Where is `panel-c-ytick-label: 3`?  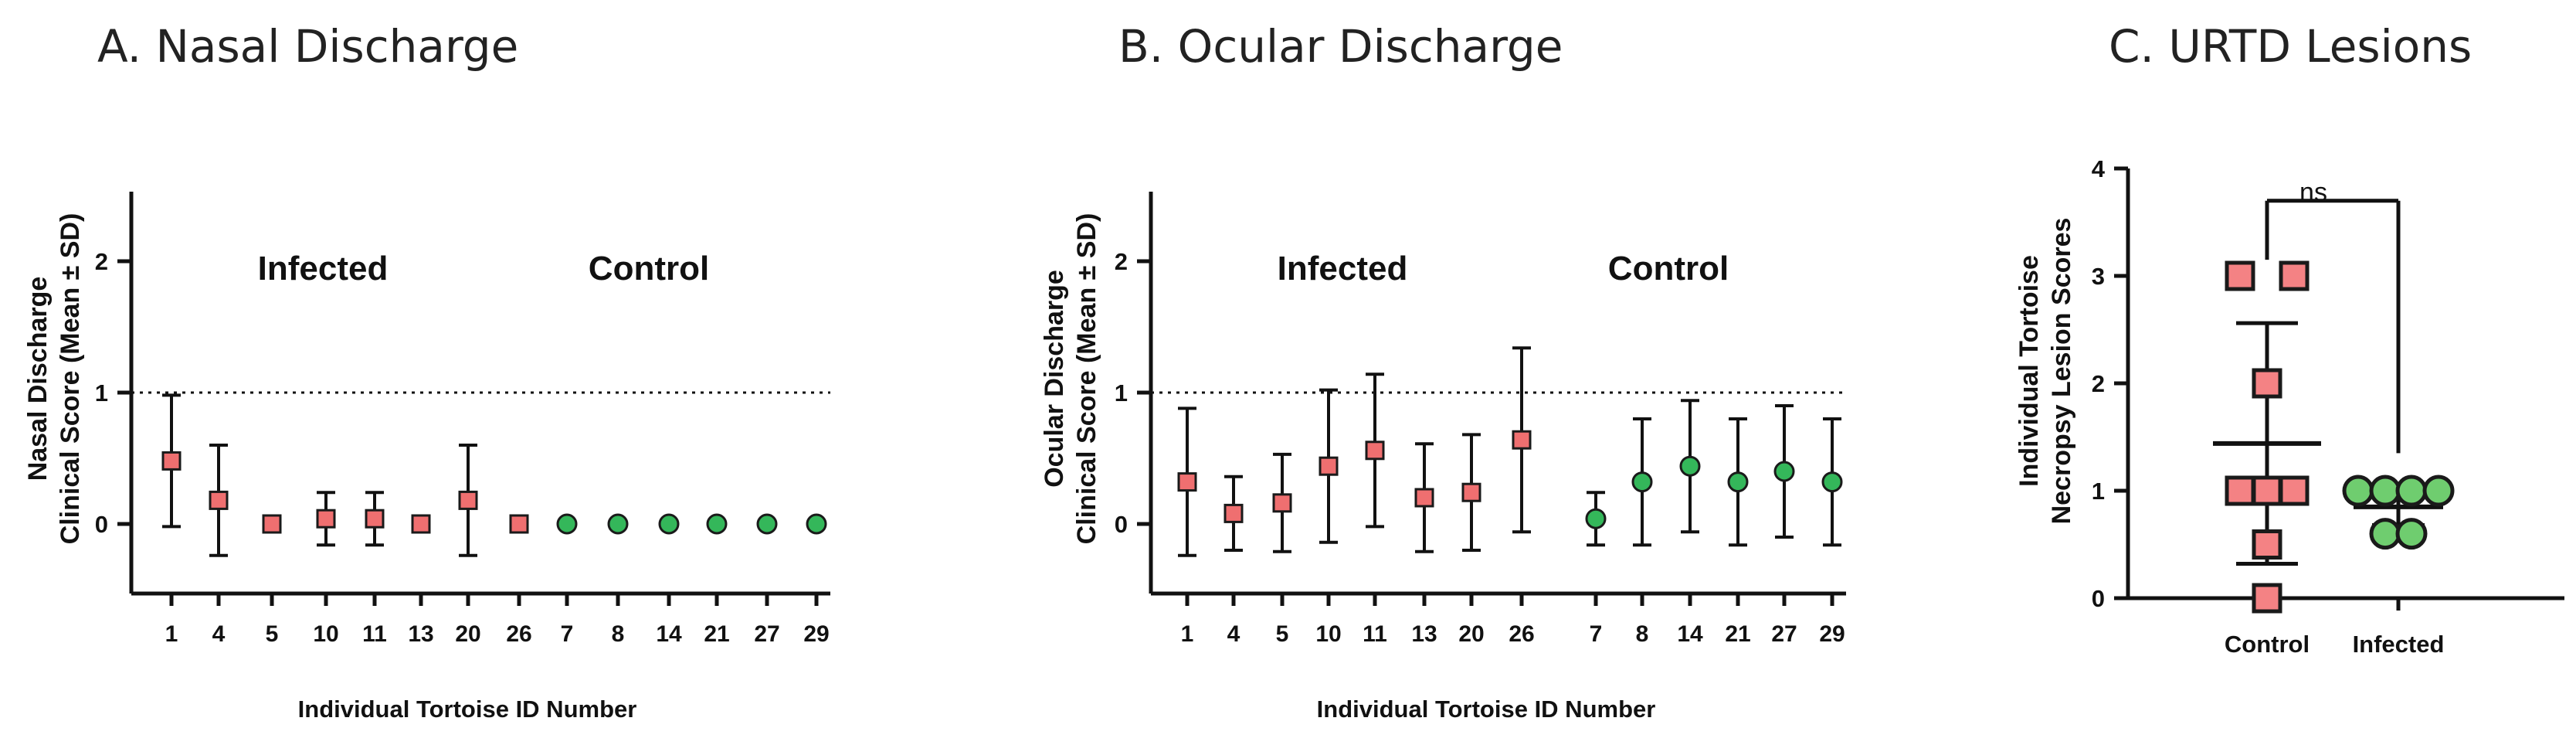
panel-c-ytick-label: 3 is located at coordinates (2098, 276).